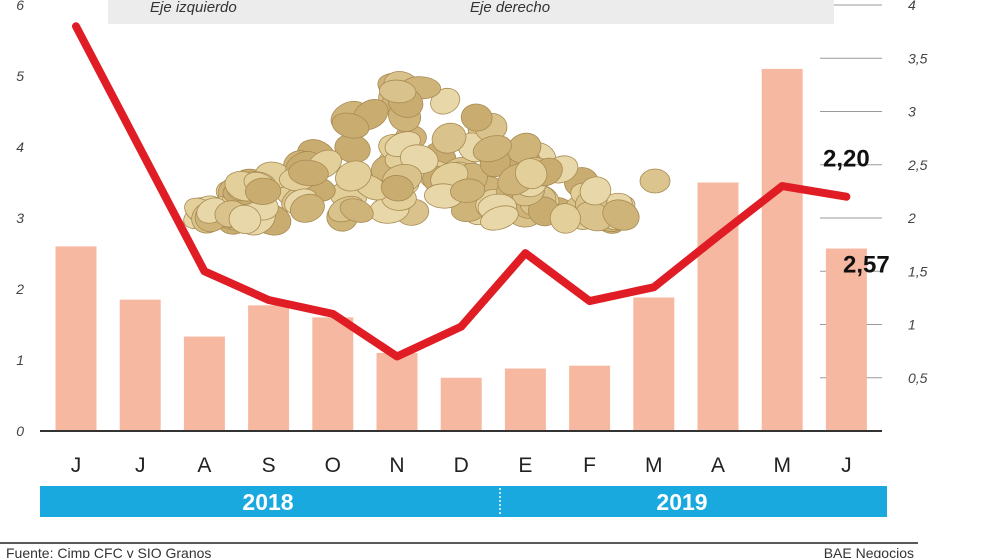 The width and height of the screenshot is (992, 558). Describe the element at coordinates (918, 271) in the screenshot. I see `right-tick-label: 1,5` at that location.